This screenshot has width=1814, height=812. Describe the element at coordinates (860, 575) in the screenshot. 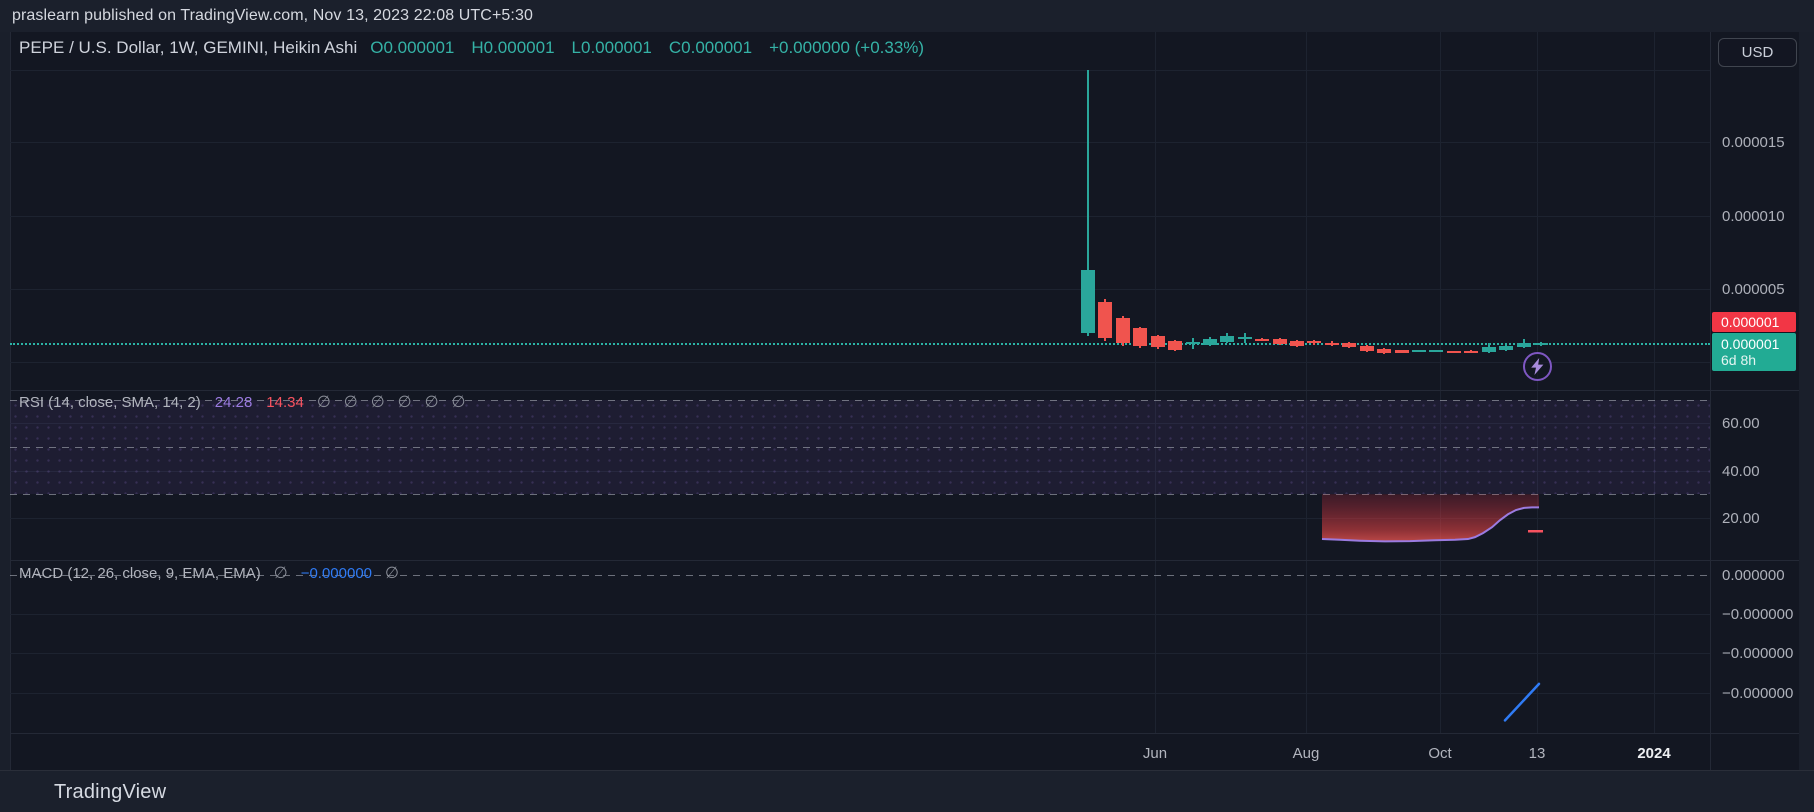

I see `macd-zero-line` at that location.